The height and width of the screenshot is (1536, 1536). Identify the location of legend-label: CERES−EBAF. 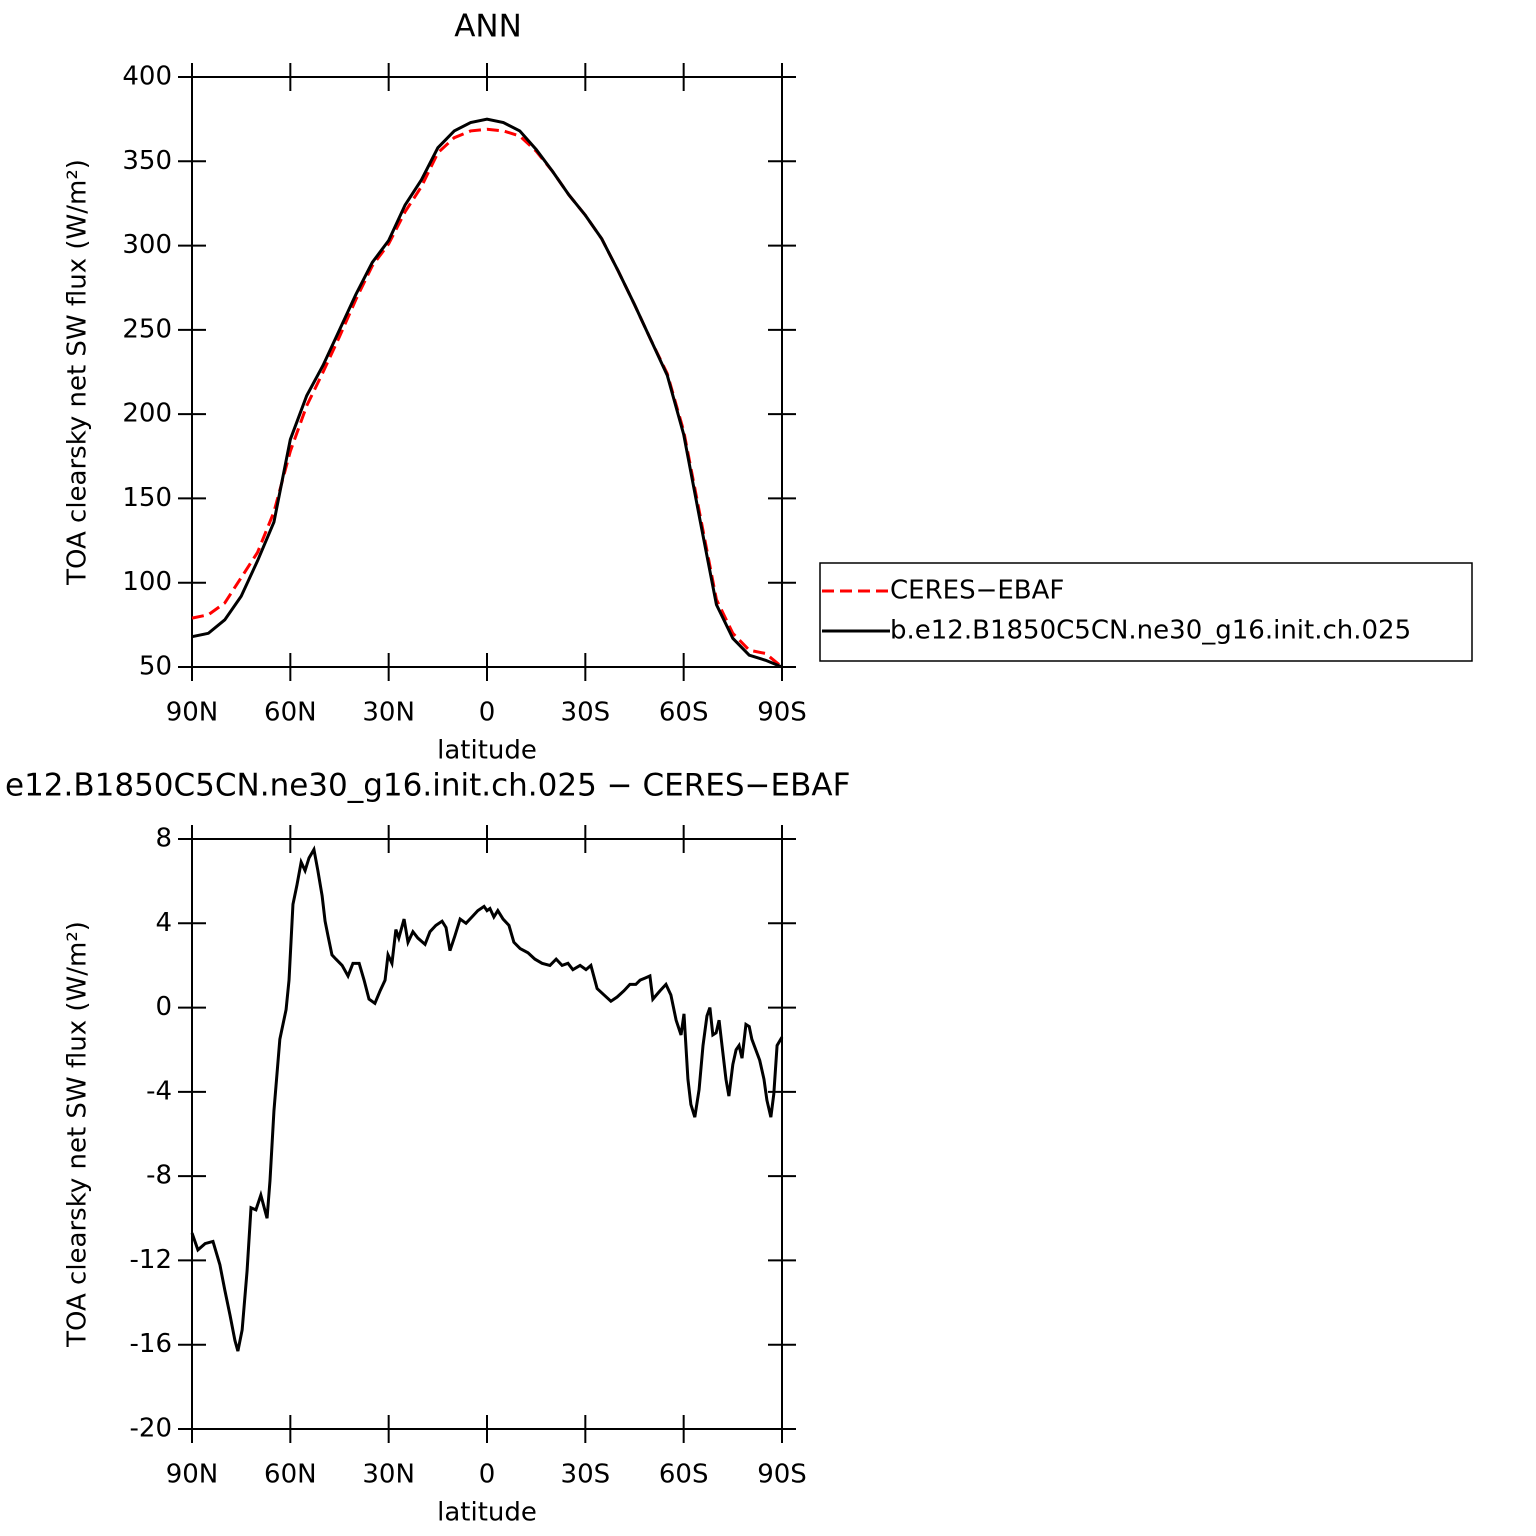
(977, 591).